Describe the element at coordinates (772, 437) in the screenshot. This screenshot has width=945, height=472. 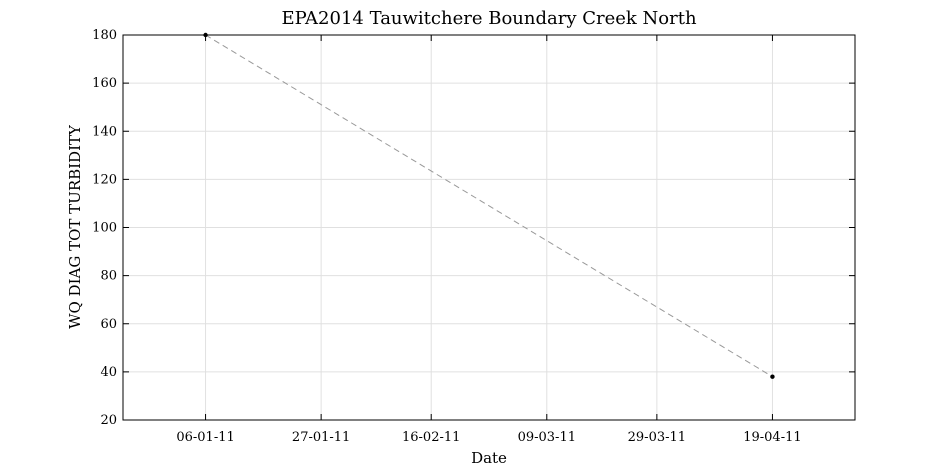
I see `x-tick-label: 19-04-11` at that location.